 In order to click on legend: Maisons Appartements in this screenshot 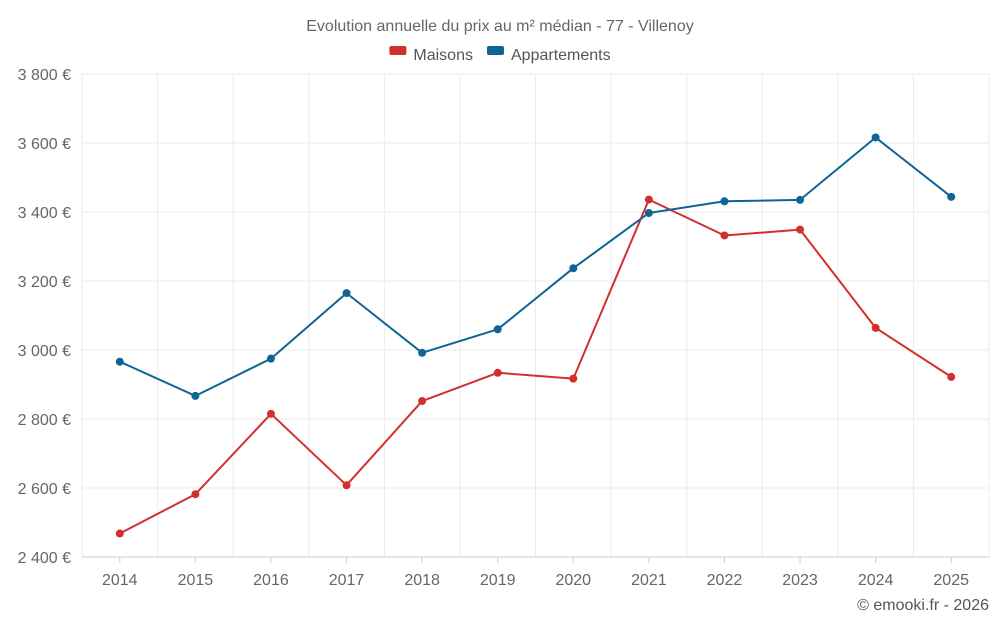, I will do `click(500, 55)`.